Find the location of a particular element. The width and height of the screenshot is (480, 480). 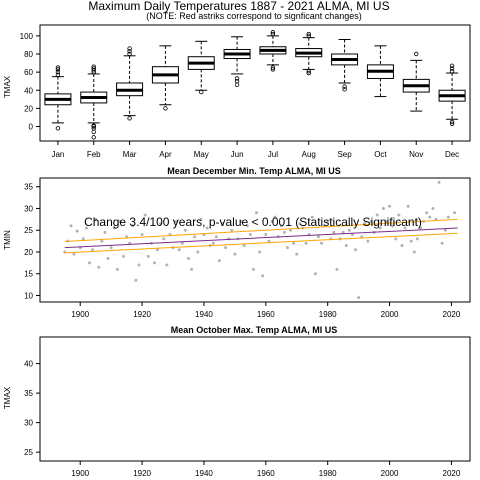

box-y-tick-label: 40 is located at coordinates (28, 90).